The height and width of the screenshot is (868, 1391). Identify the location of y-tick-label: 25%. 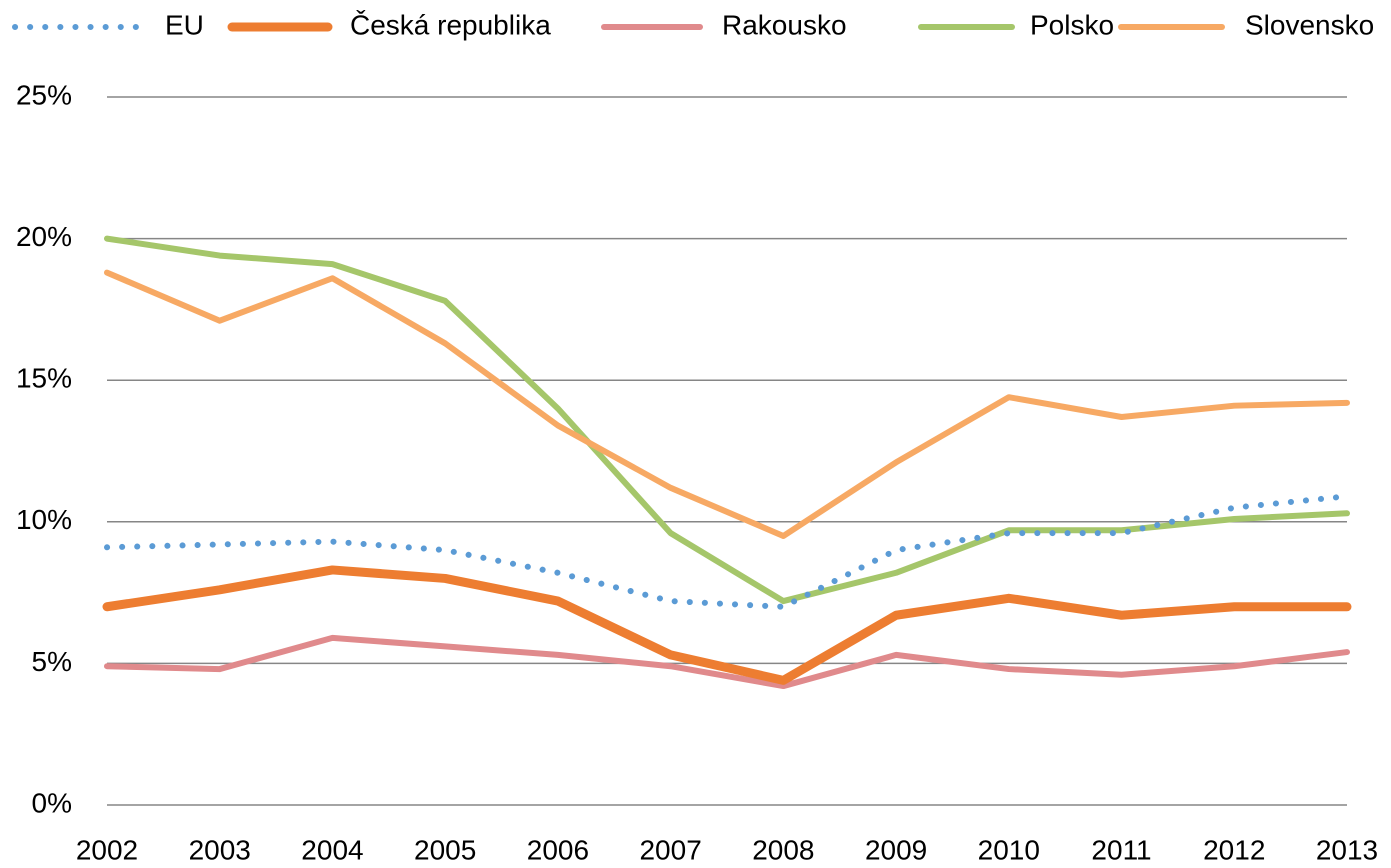
(44, 94).